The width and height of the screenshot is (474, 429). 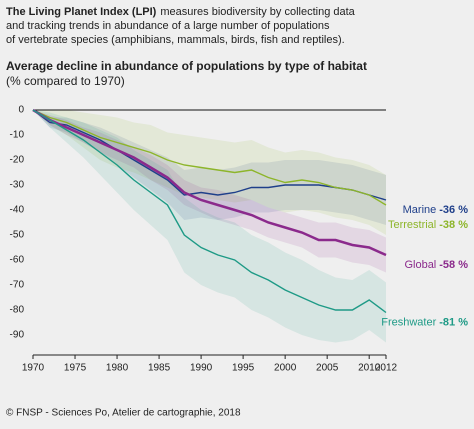 What do you see at coordinates (117, 368) in the screenshot?
I see `x-tick-label: 1980` at bounding box center [117, 368].